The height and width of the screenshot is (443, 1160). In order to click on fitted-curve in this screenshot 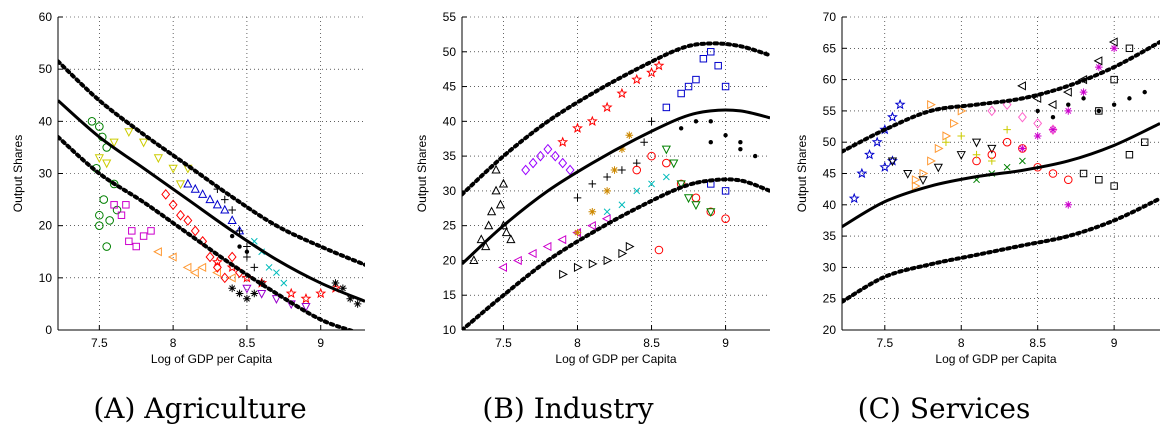, I will do `click(1001, 175)`.